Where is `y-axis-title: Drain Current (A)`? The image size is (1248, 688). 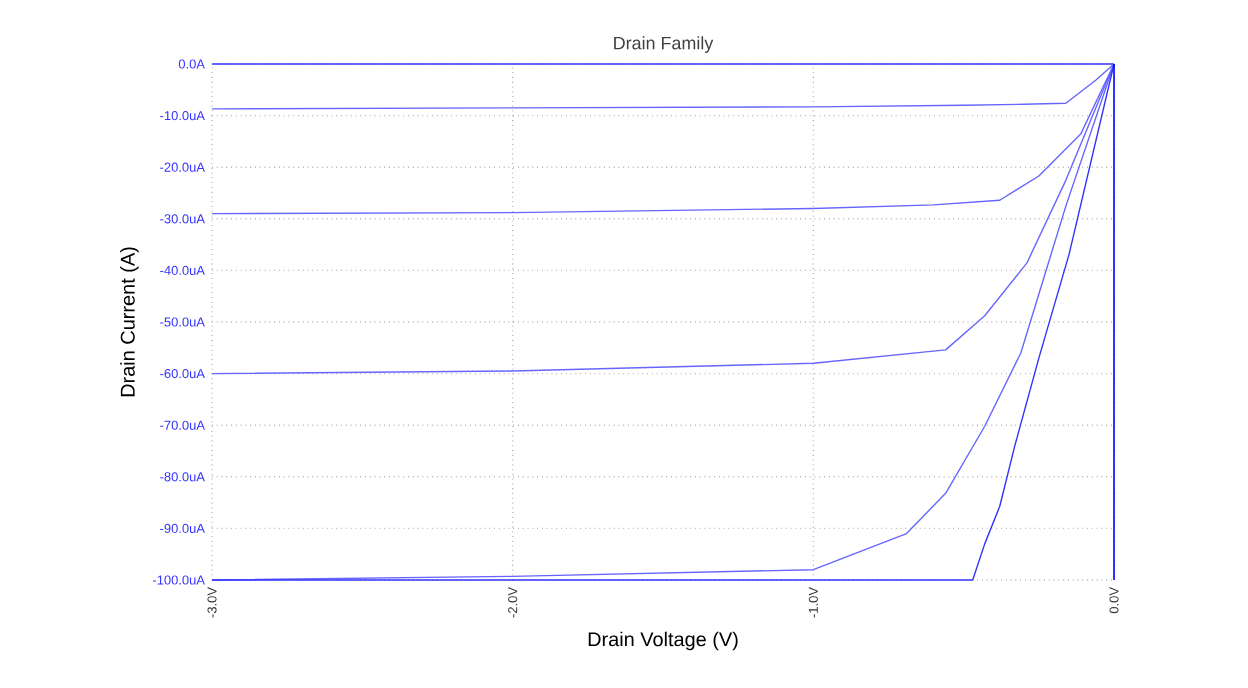 y-axis-title: Drain Current (A) is located at coordinates (129, 322).